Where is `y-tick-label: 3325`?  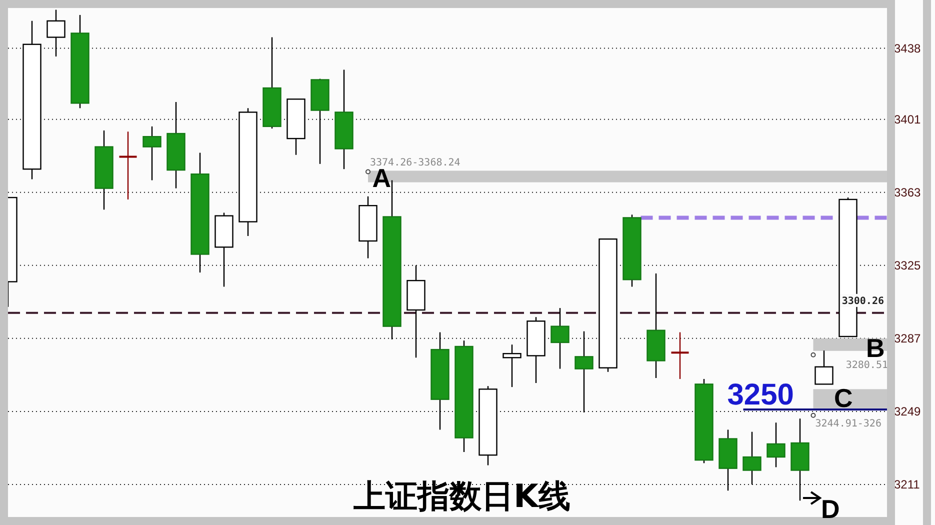
y-tick-label: 3325 is located at coordinates (908, 265).